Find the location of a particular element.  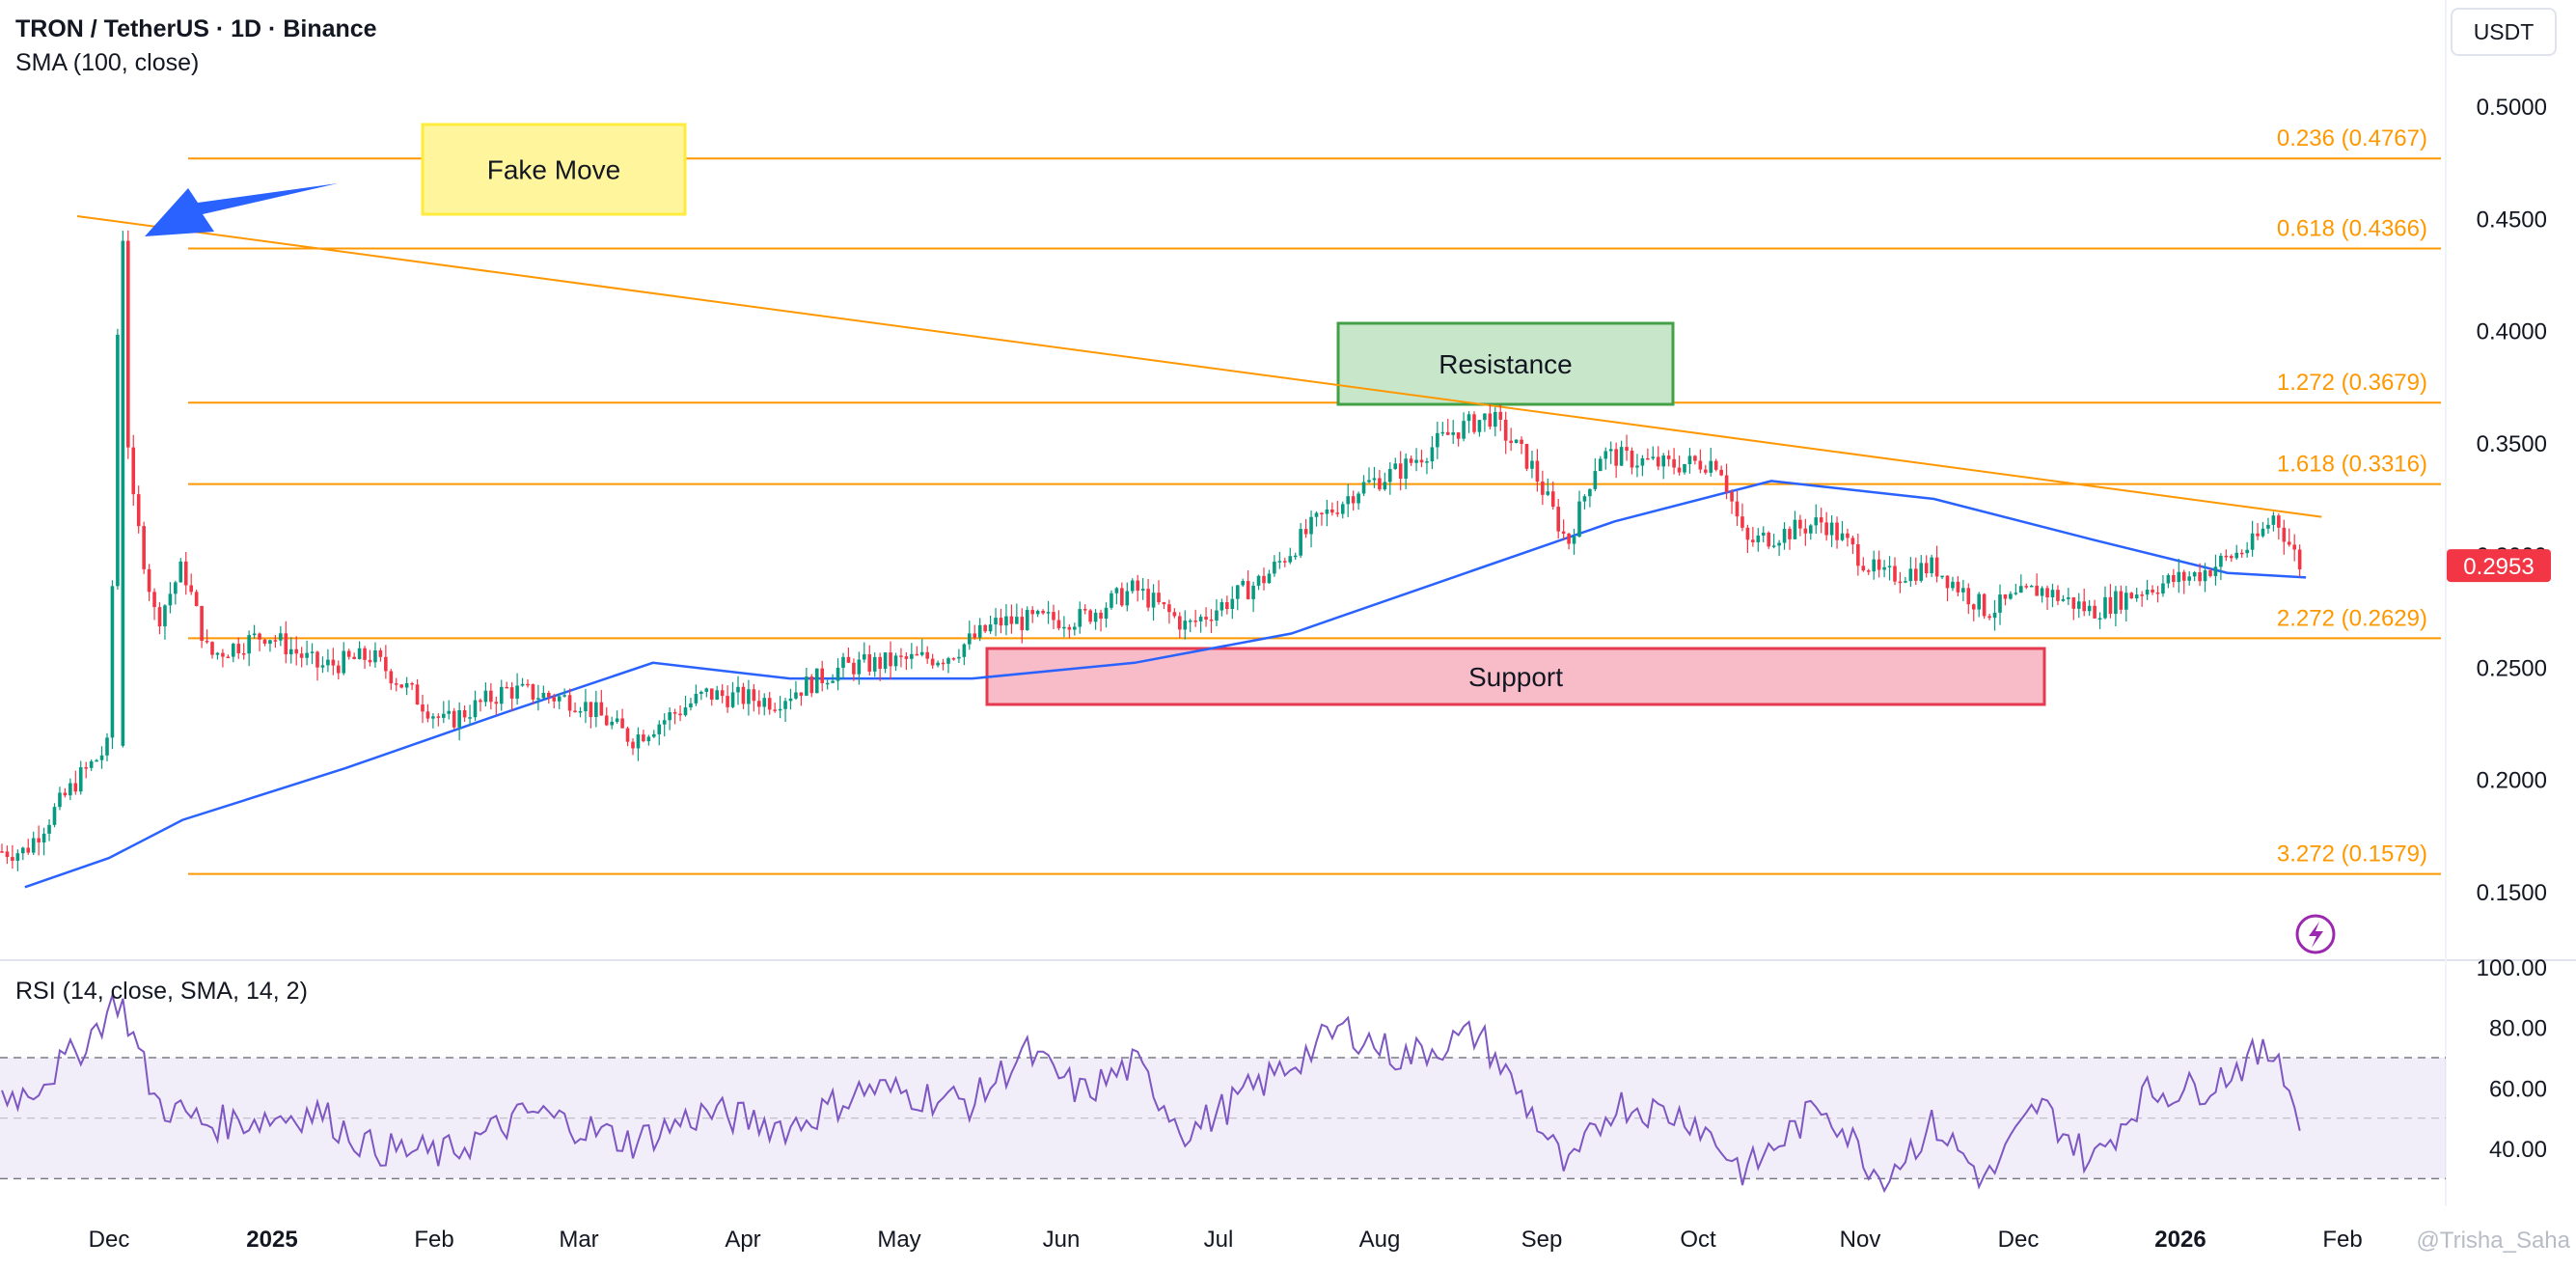

sma-indicator-label: SMA (100, close) is located at coordinates (108, 62).